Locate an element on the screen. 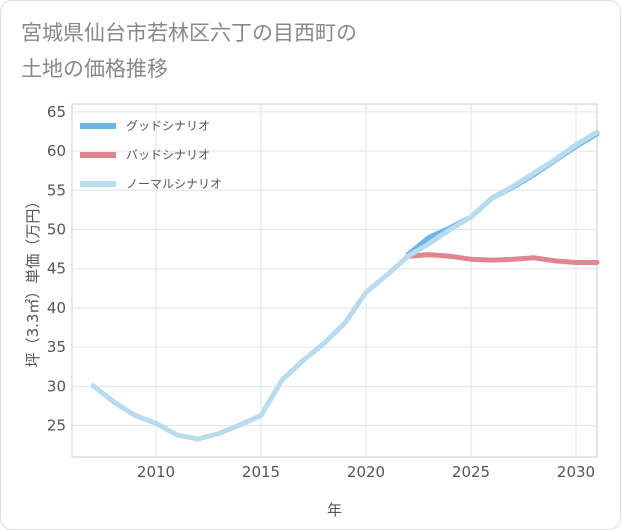 The height and width of the screenshot is (530, 621). y-axis-label: 坪（3.3㎡）単価（万円） is located at coordinates (33, 281).